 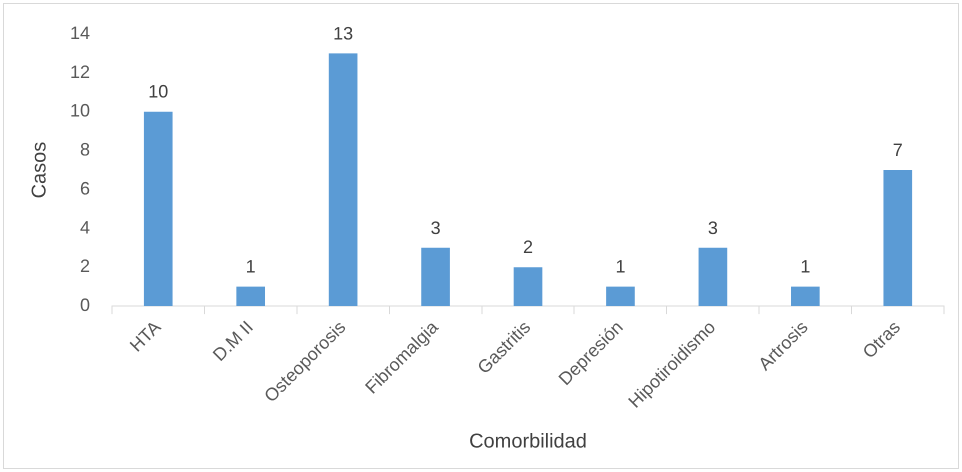 I want to click on x-tick-label: D.M II, so click(x=233, y=341).